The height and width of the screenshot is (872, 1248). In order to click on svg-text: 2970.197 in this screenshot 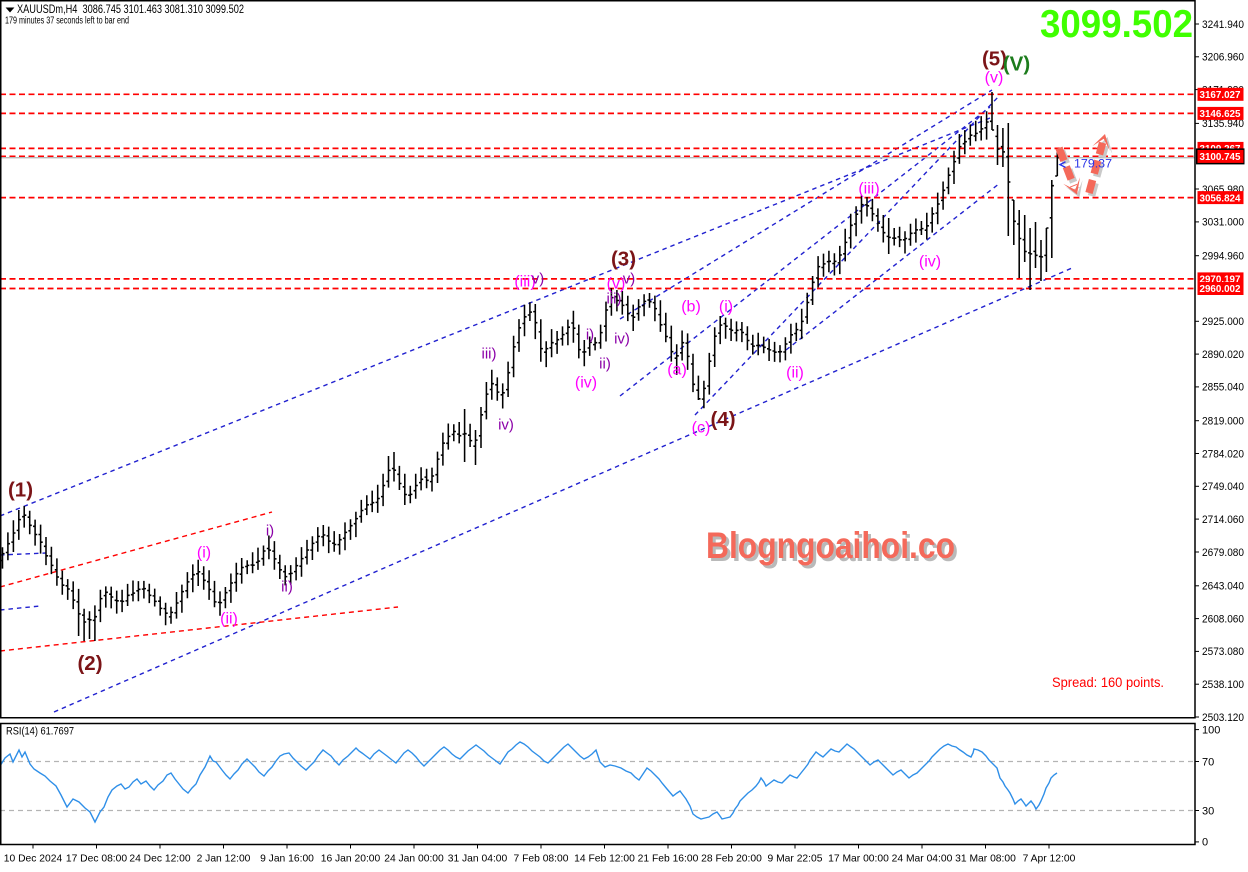, I will do `click(1220, 280)`.